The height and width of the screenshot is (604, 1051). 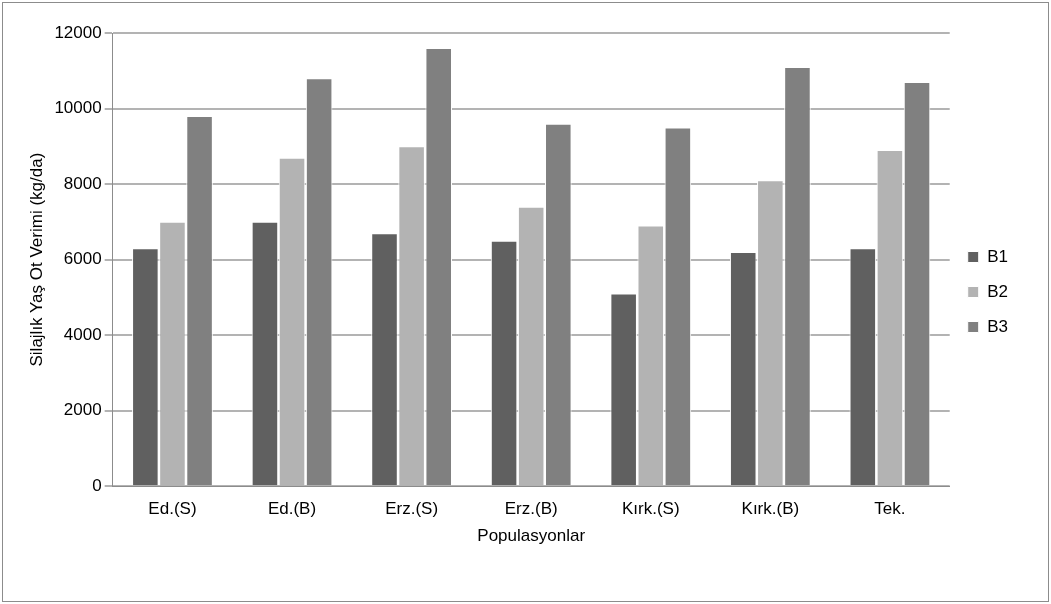 I want to click on legend-label: B3, so click(x=997, y=326).